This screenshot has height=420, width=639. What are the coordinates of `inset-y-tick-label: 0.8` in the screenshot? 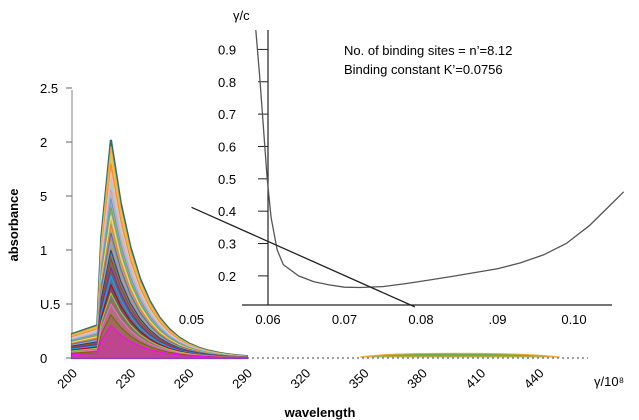 It's located at (227, 82).